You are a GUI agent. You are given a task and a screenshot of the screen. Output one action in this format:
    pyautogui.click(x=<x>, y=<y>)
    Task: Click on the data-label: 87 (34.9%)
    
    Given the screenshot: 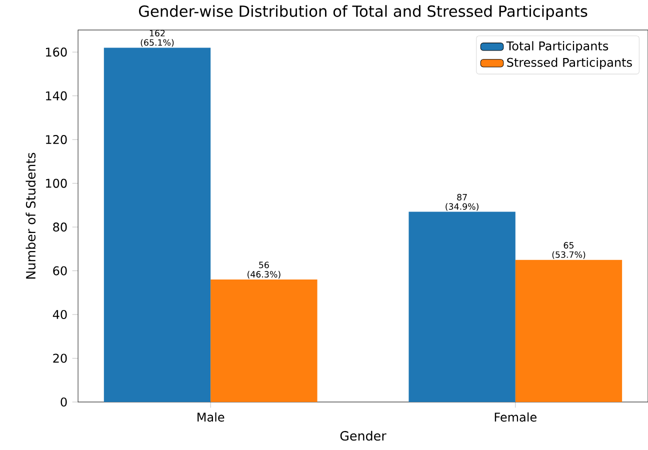 What is the action you would take?
    pyautogui.click(x=462, y=202)
    